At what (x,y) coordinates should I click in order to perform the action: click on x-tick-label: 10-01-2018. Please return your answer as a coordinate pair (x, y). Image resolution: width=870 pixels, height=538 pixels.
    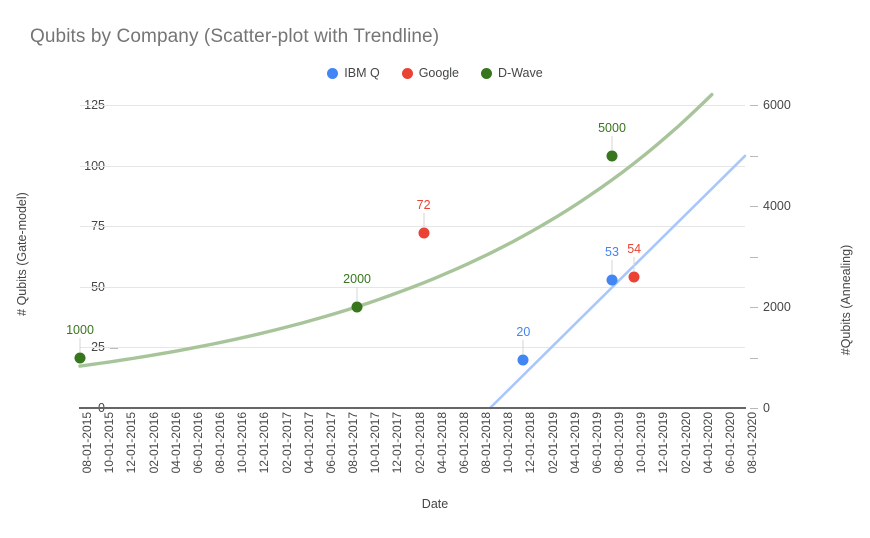
    Looking at the image, I should click on (508, 443).